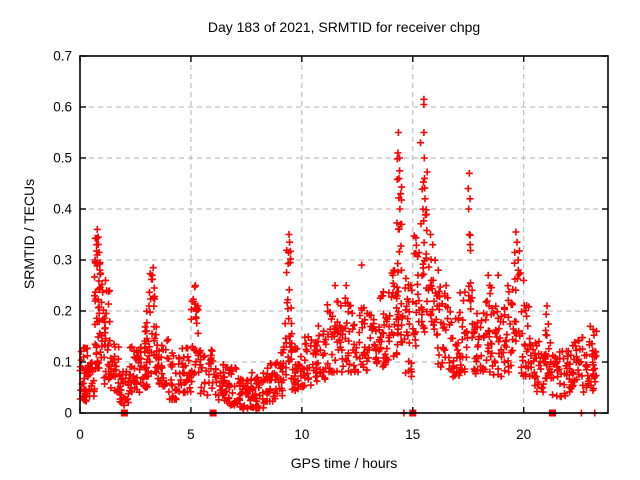  What do you see at coordinates (412, 434) in the screenshot?
I see `x-tick-label: 15` at bounding box center [412, 434].